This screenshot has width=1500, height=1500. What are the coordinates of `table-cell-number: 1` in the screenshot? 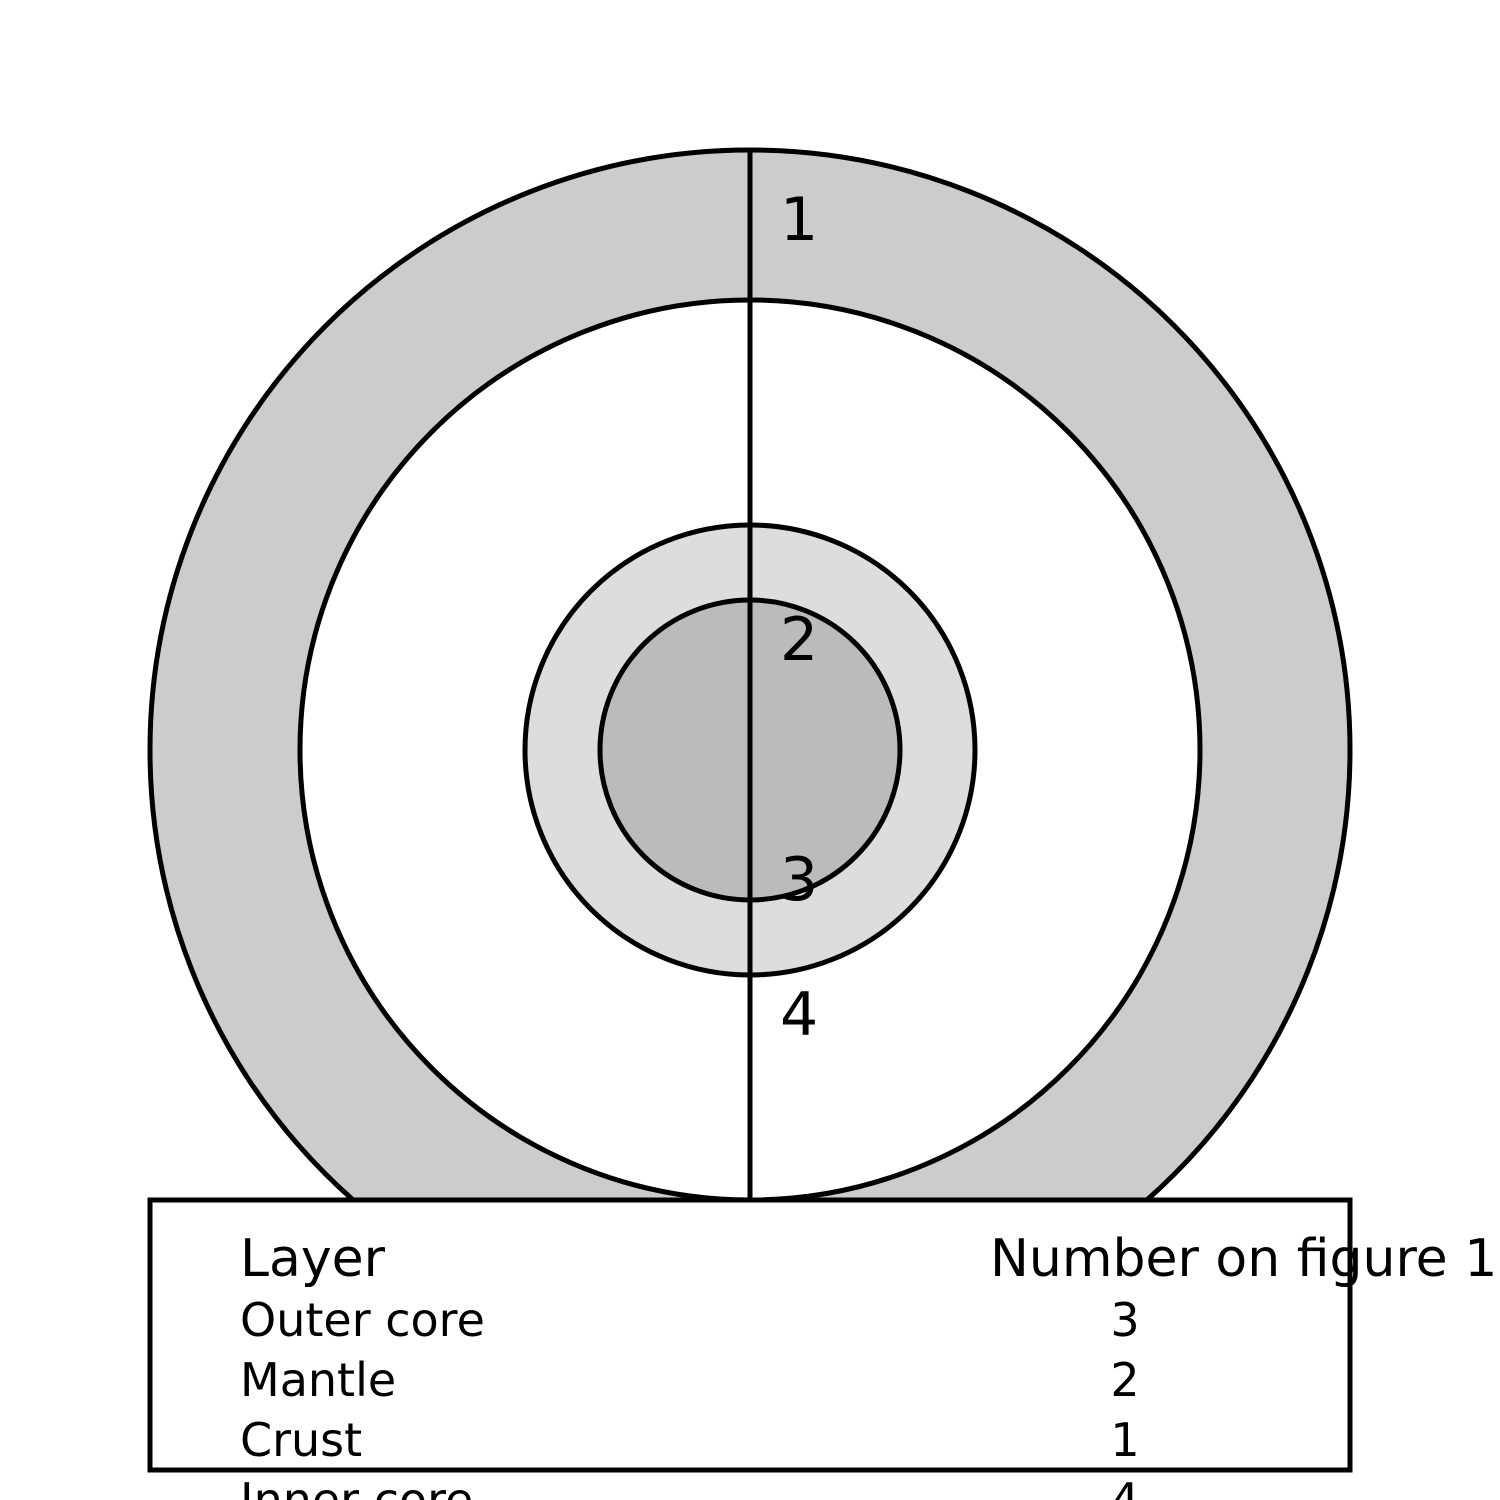 It's located at (1124, 1440).